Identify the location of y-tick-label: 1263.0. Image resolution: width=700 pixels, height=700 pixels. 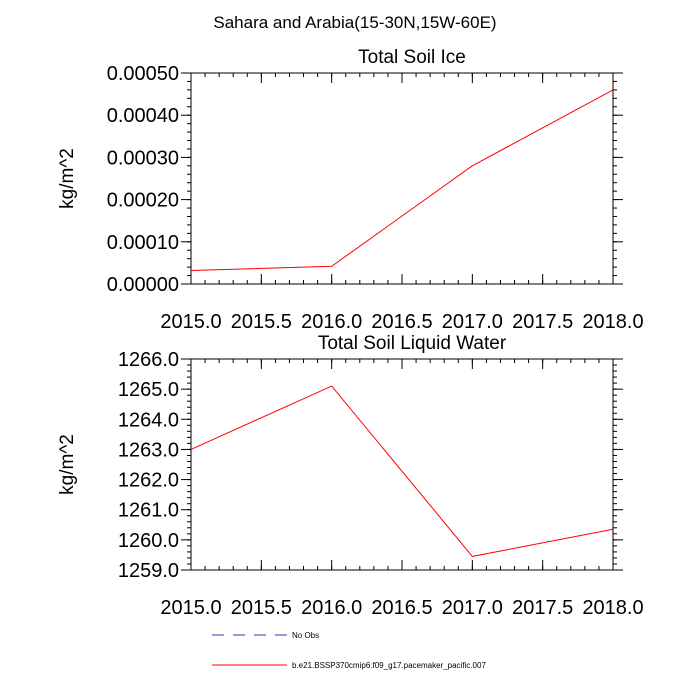
(148, 450).